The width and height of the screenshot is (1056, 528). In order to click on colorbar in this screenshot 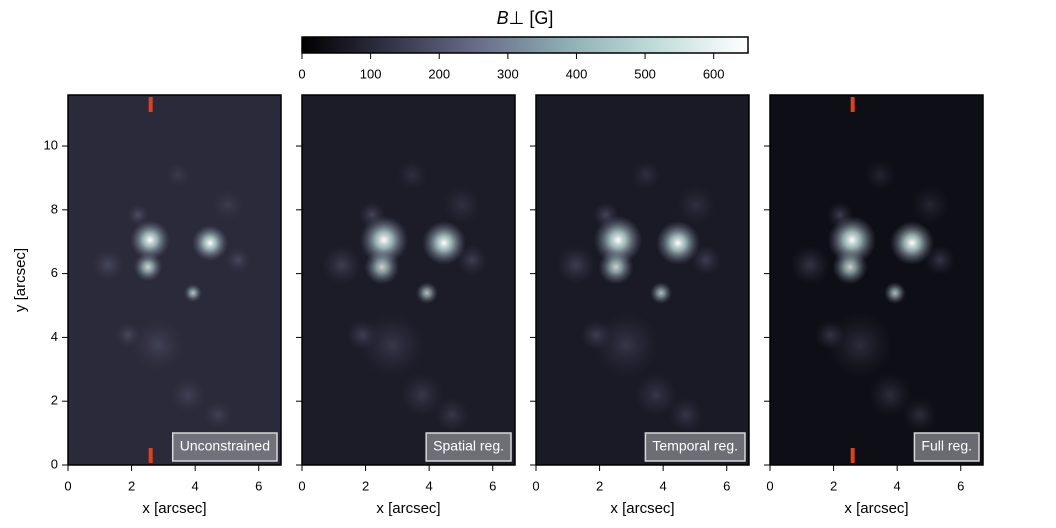, I will do `click(525, 45)`.